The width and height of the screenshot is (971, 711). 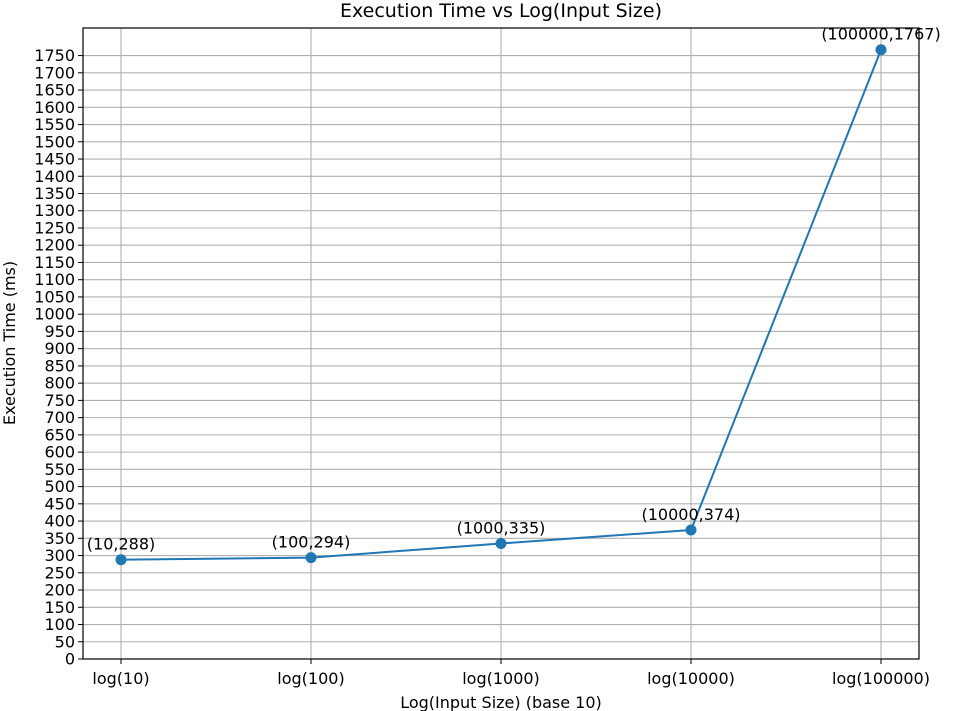 I want to click on y-tick-label: 1150, so click(x=54, y=262).